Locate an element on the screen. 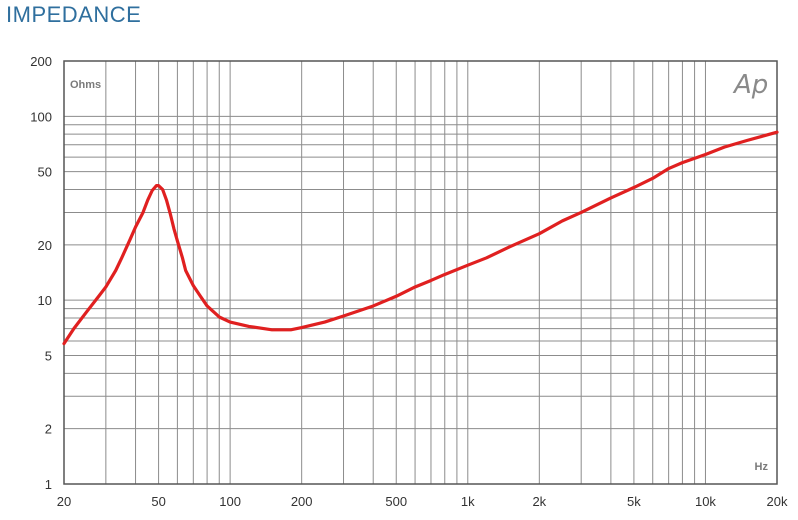 This screenshot has width=798, height=520. y-tick-label: 5 is located at coordinates (48, 356).